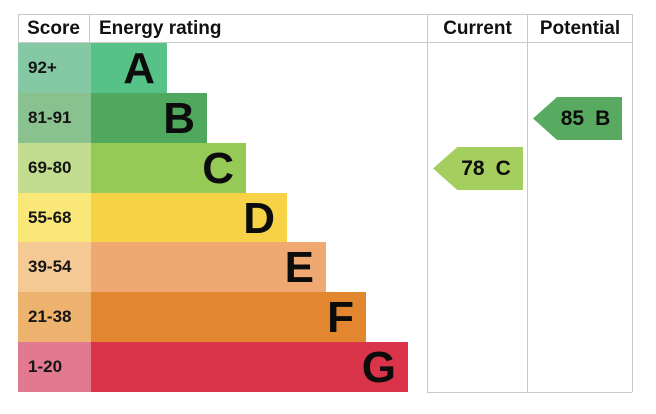 The image size is (656, 414). I want to click on grid-score-divider, so click(89, 28).